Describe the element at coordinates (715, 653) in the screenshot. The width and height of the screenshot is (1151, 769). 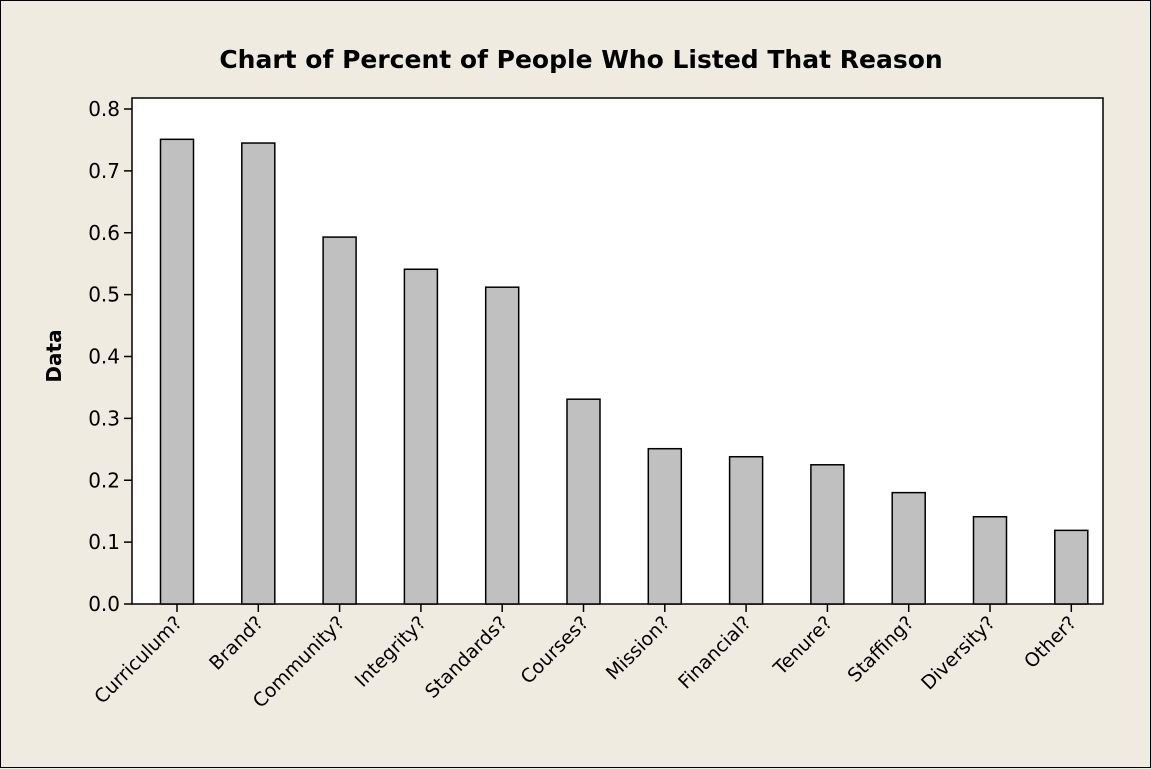
I see `x-tick-label: Financial?` at that location.